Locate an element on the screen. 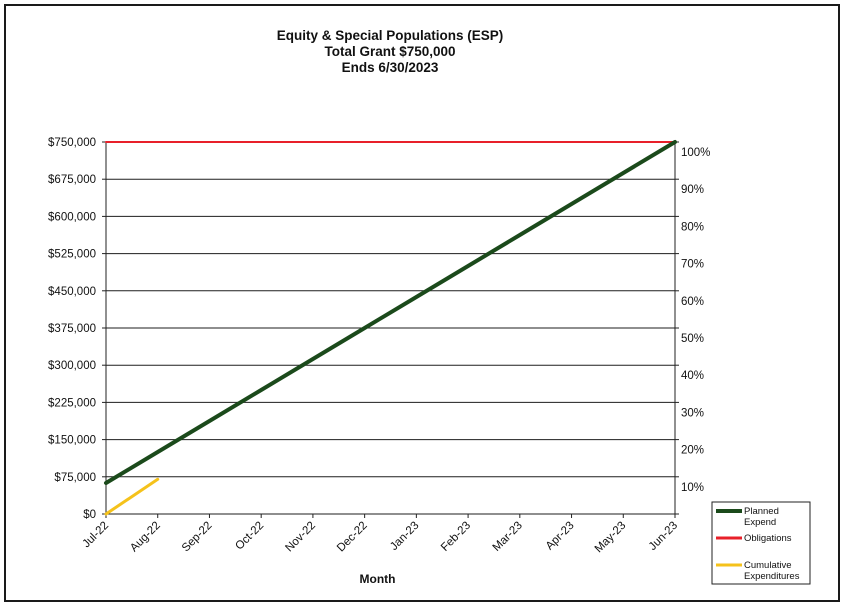  y-tick-label: $600,000 is located at coordinates (72, 217).